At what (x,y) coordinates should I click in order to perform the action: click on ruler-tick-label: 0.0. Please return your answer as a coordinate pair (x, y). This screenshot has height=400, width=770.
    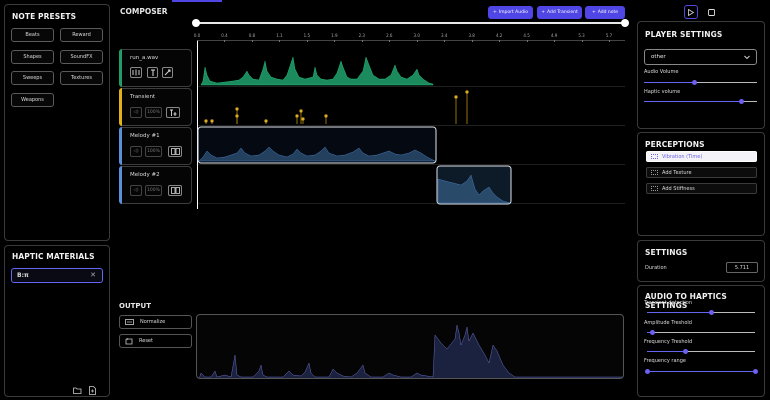
    Looking at the image, I should click on (197, 35).